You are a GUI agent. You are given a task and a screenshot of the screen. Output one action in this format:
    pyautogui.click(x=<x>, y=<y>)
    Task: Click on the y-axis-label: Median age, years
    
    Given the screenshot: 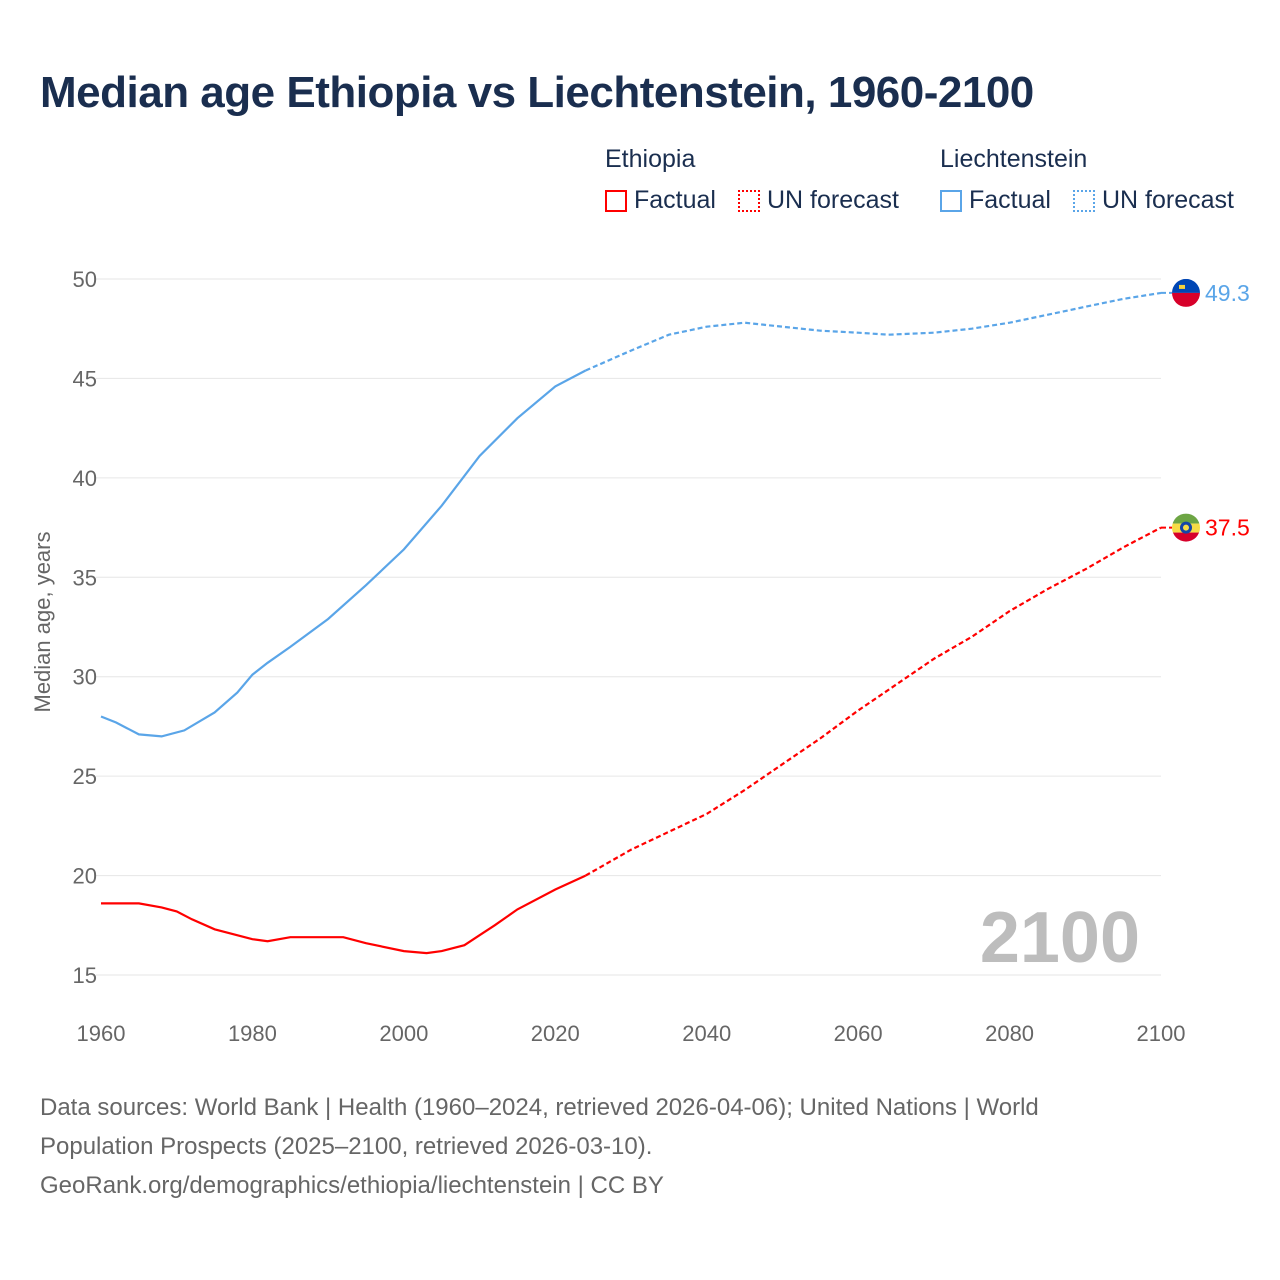 What is the action you would take?
    pyautogui.click(x=42, y=622)
    